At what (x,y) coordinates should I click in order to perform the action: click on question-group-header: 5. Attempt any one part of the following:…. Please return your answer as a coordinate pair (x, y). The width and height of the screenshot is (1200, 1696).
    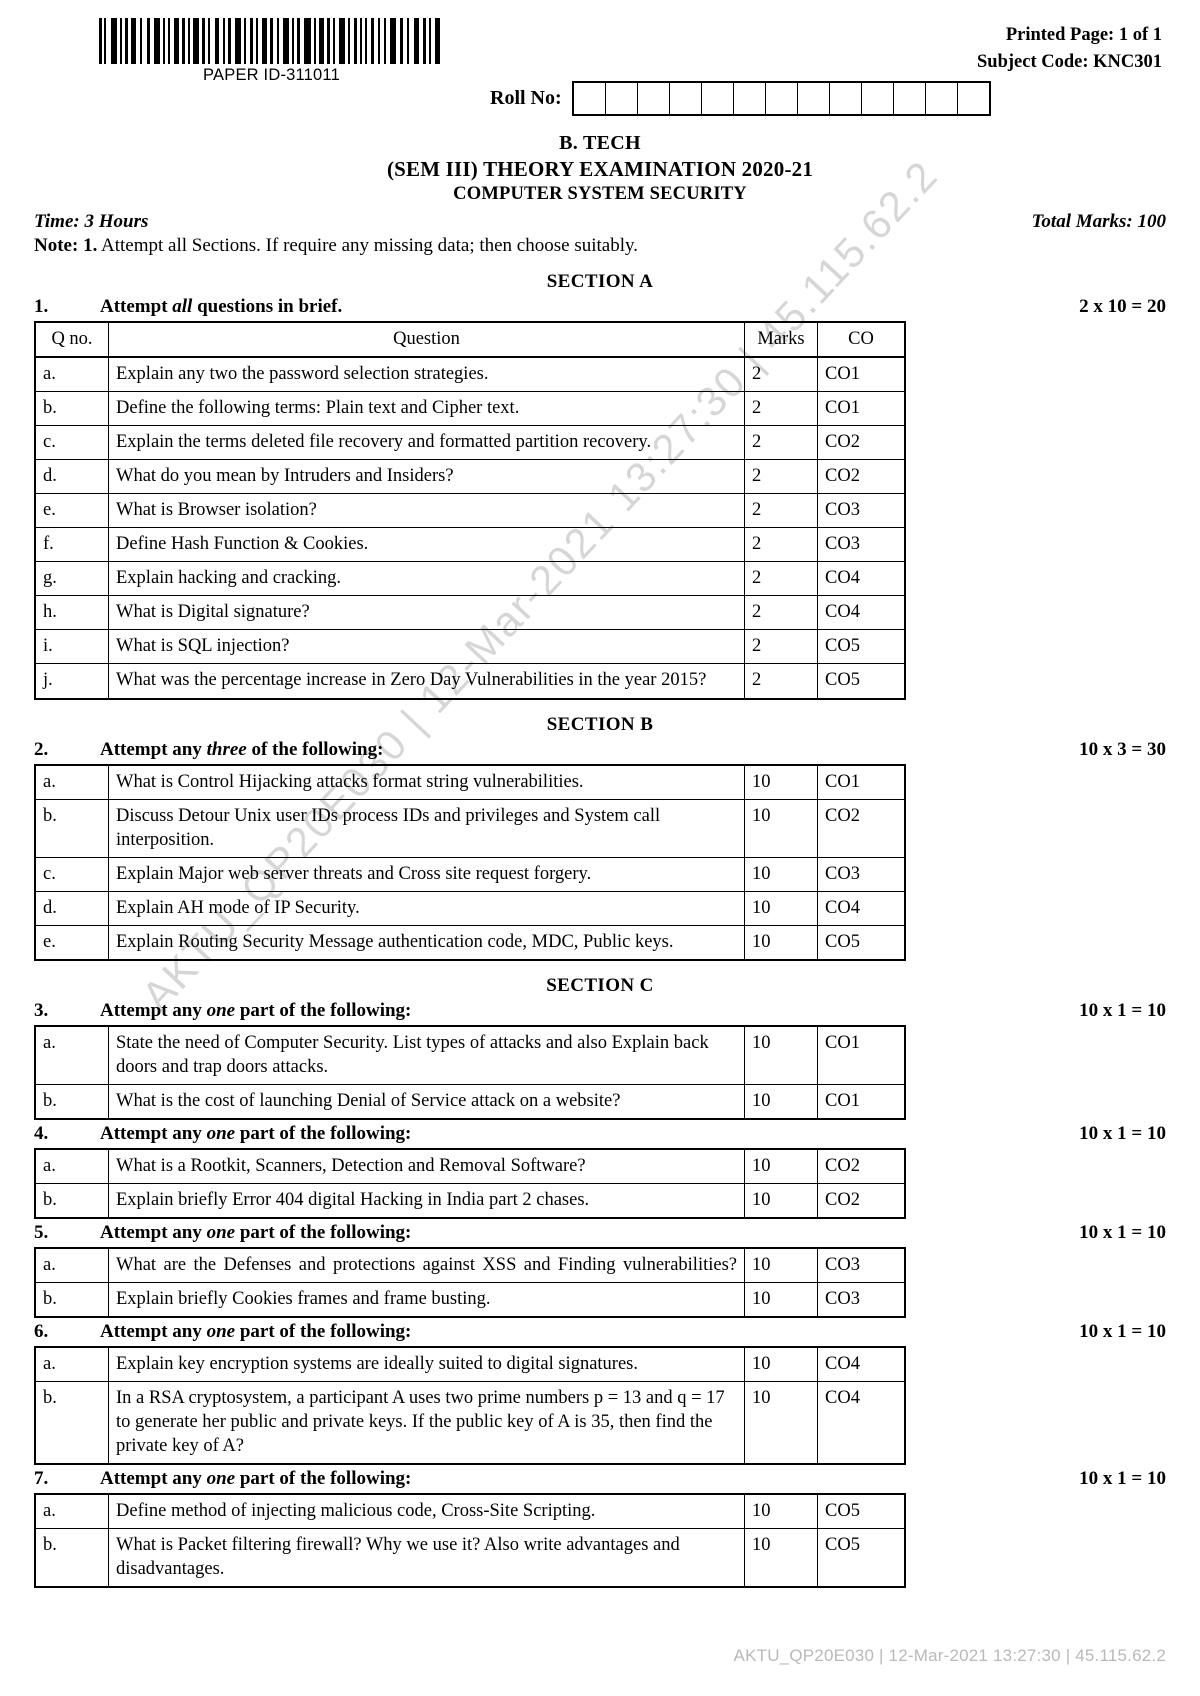
    Looking at the image, I should click on (600, 1233).